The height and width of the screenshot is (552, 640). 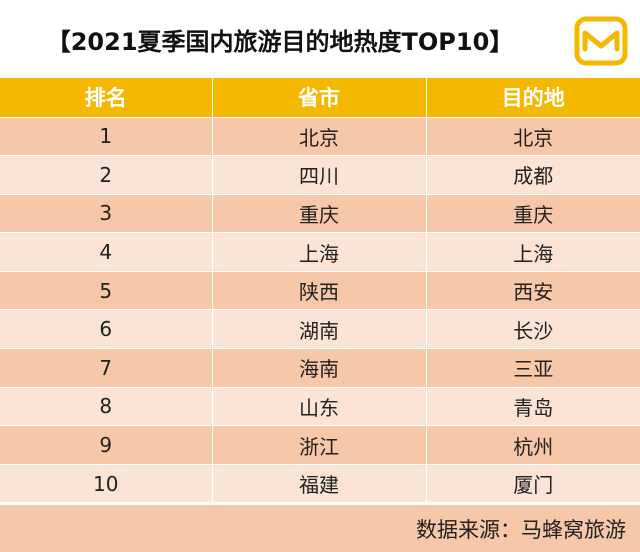 I want to click on table-cell-province: 浙江, so click(x=319, y=445).